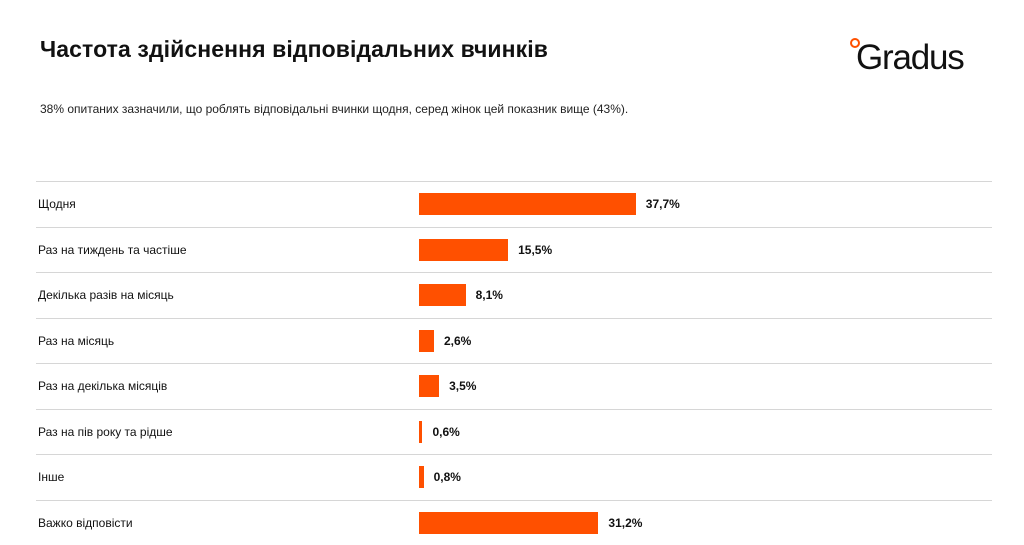 Image resolution: width=1024 pixels, height=545 pixels. What do you see at coordinates (514, 432) in the screenshot?
I see `bar-row: Раз на пів року та рідше 0,6%` at bounding box center [514, 432].